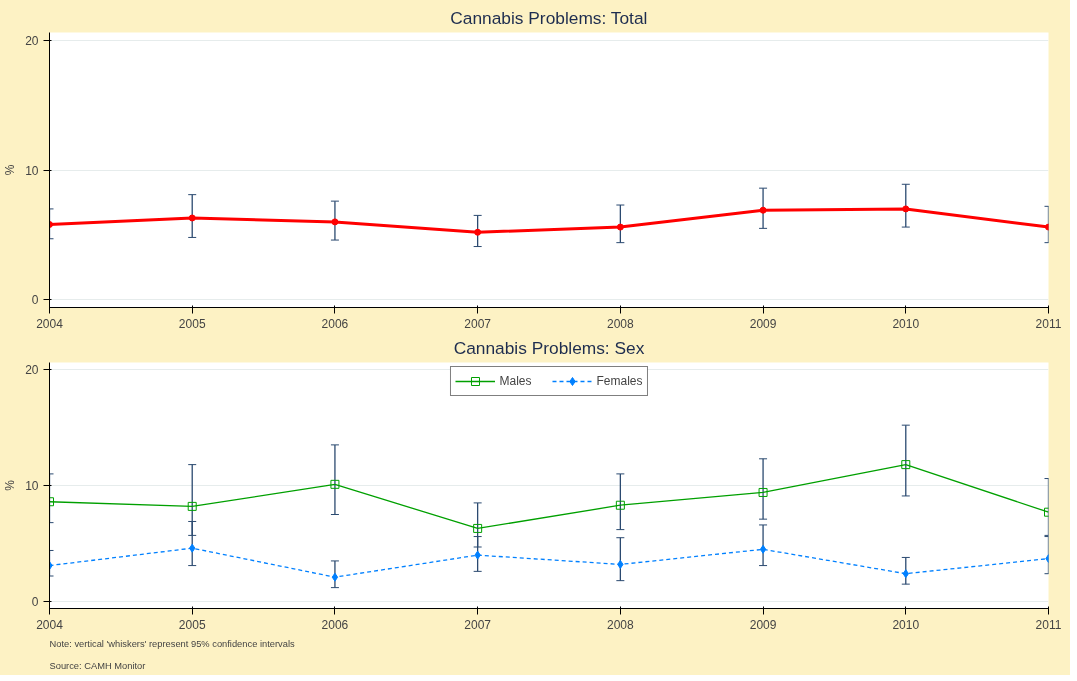 The image size is (1077, 681). What do you see at coordinates (549, 17) in the screenshot?
I see `chart-title: Cannabis Problems: Total` at bounding box center [549, 17].